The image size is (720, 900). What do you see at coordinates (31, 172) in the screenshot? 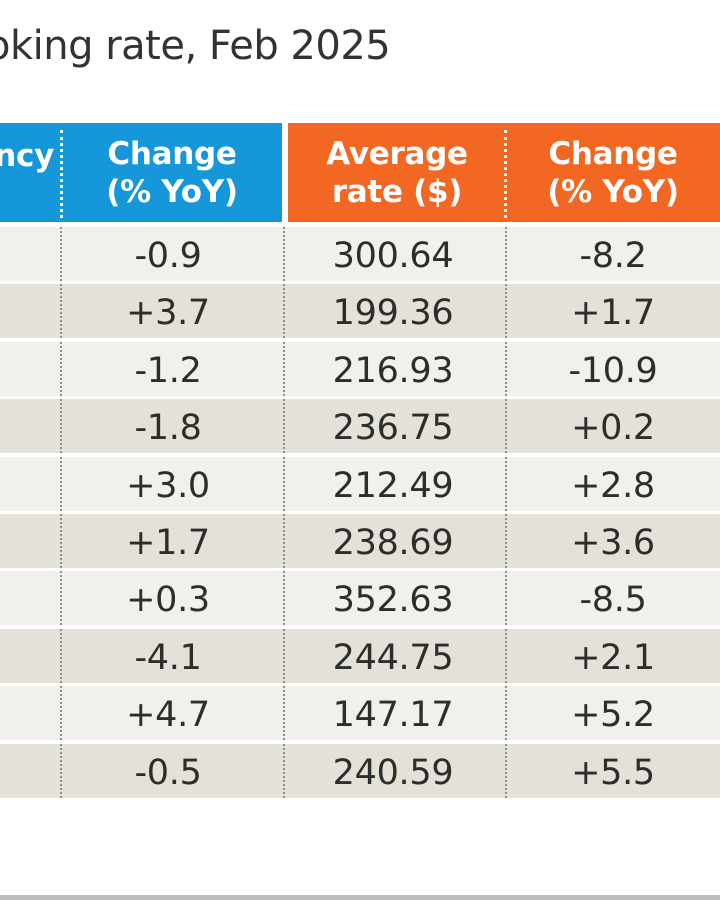
I see `header-occupancy: ncy` at bounding box center [31, 172].